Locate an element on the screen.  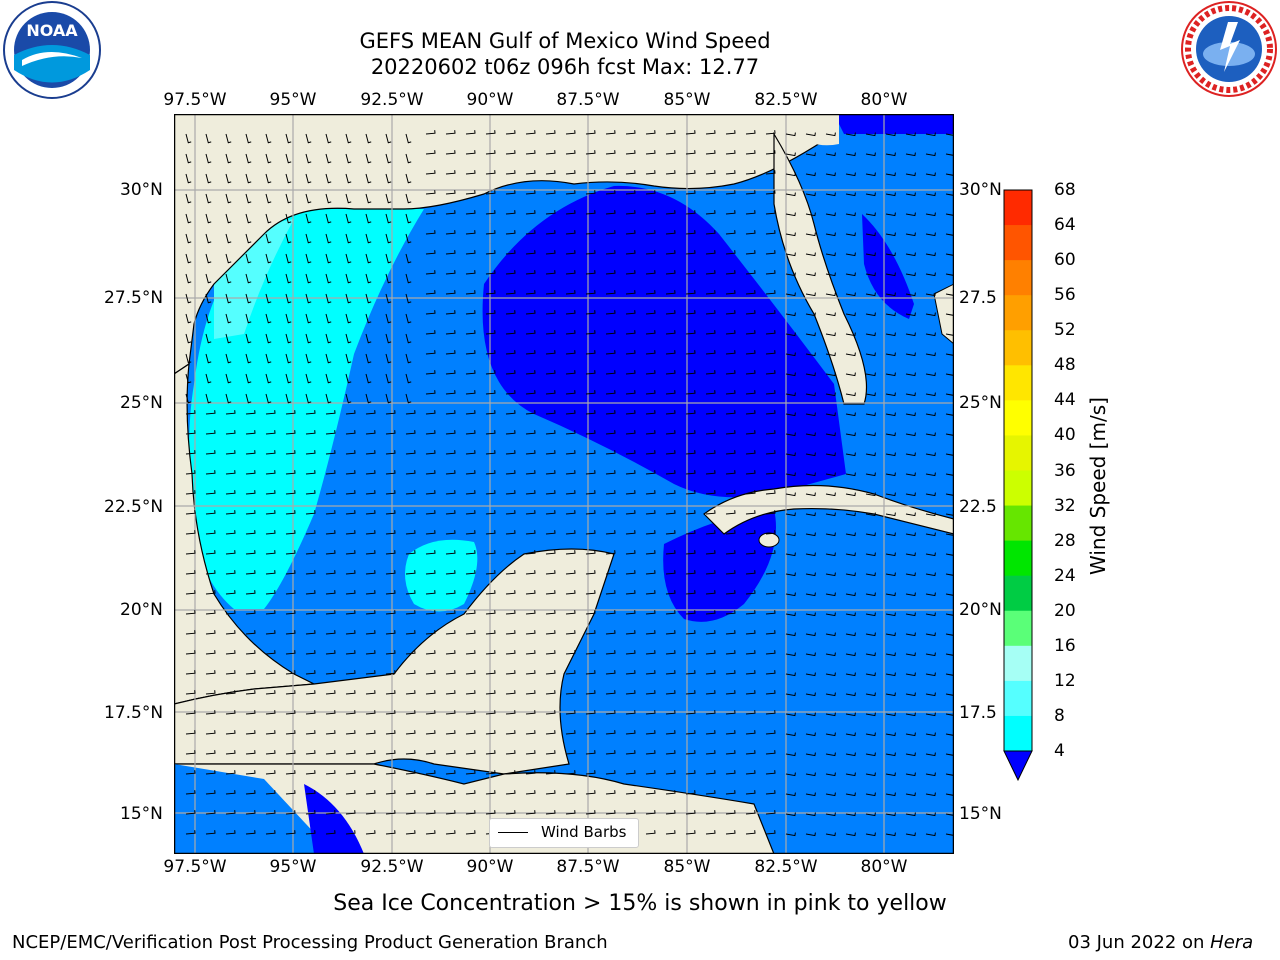
land-bahamas is located at coordinates (943, 314).